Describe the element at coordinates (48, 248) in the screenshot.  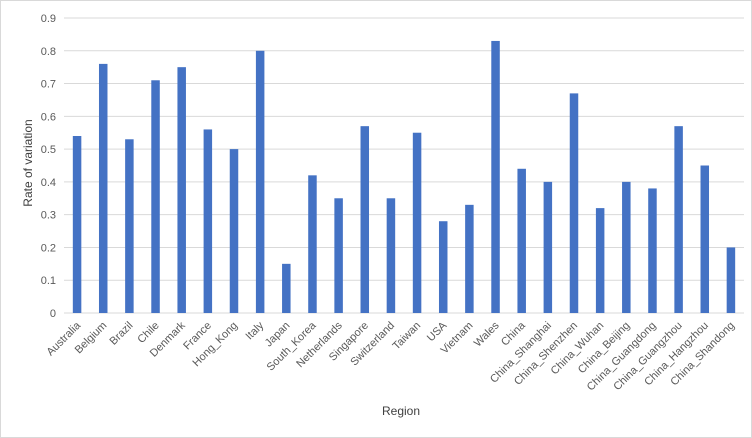
I see `y-tick-label: 0.2` at that location.